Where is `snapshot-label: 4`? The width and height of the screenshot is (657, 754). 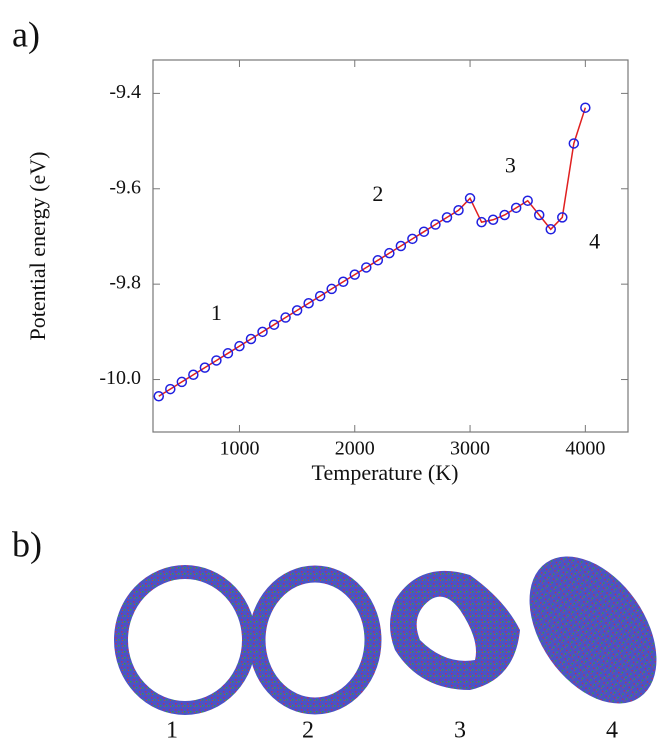
snapshot-label: 4 is located at coordinates (612, 731).